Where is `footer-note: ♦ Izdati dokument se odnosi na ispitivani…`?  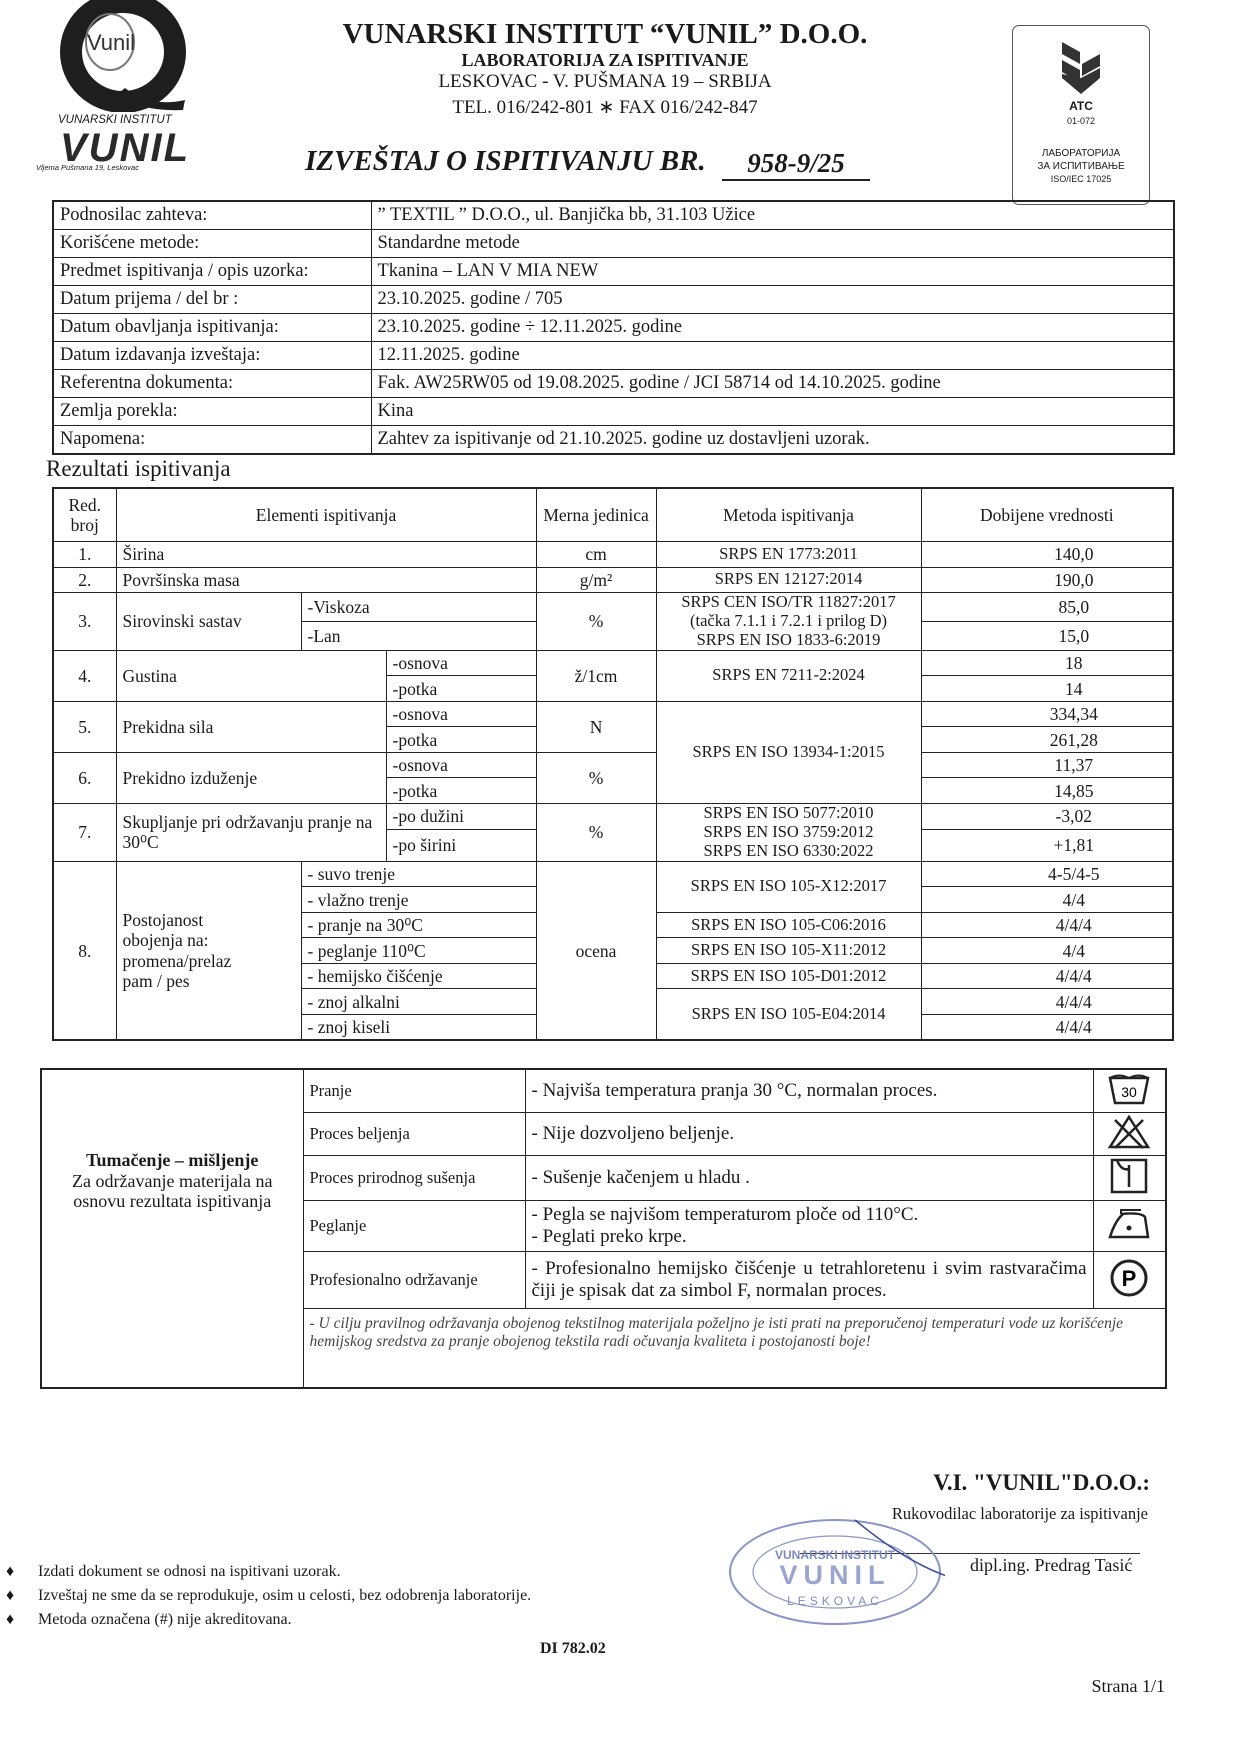 footer-note: ♦ Izdati dokument se odnosi na ispitivani… is located at coordinates (268, 1572).